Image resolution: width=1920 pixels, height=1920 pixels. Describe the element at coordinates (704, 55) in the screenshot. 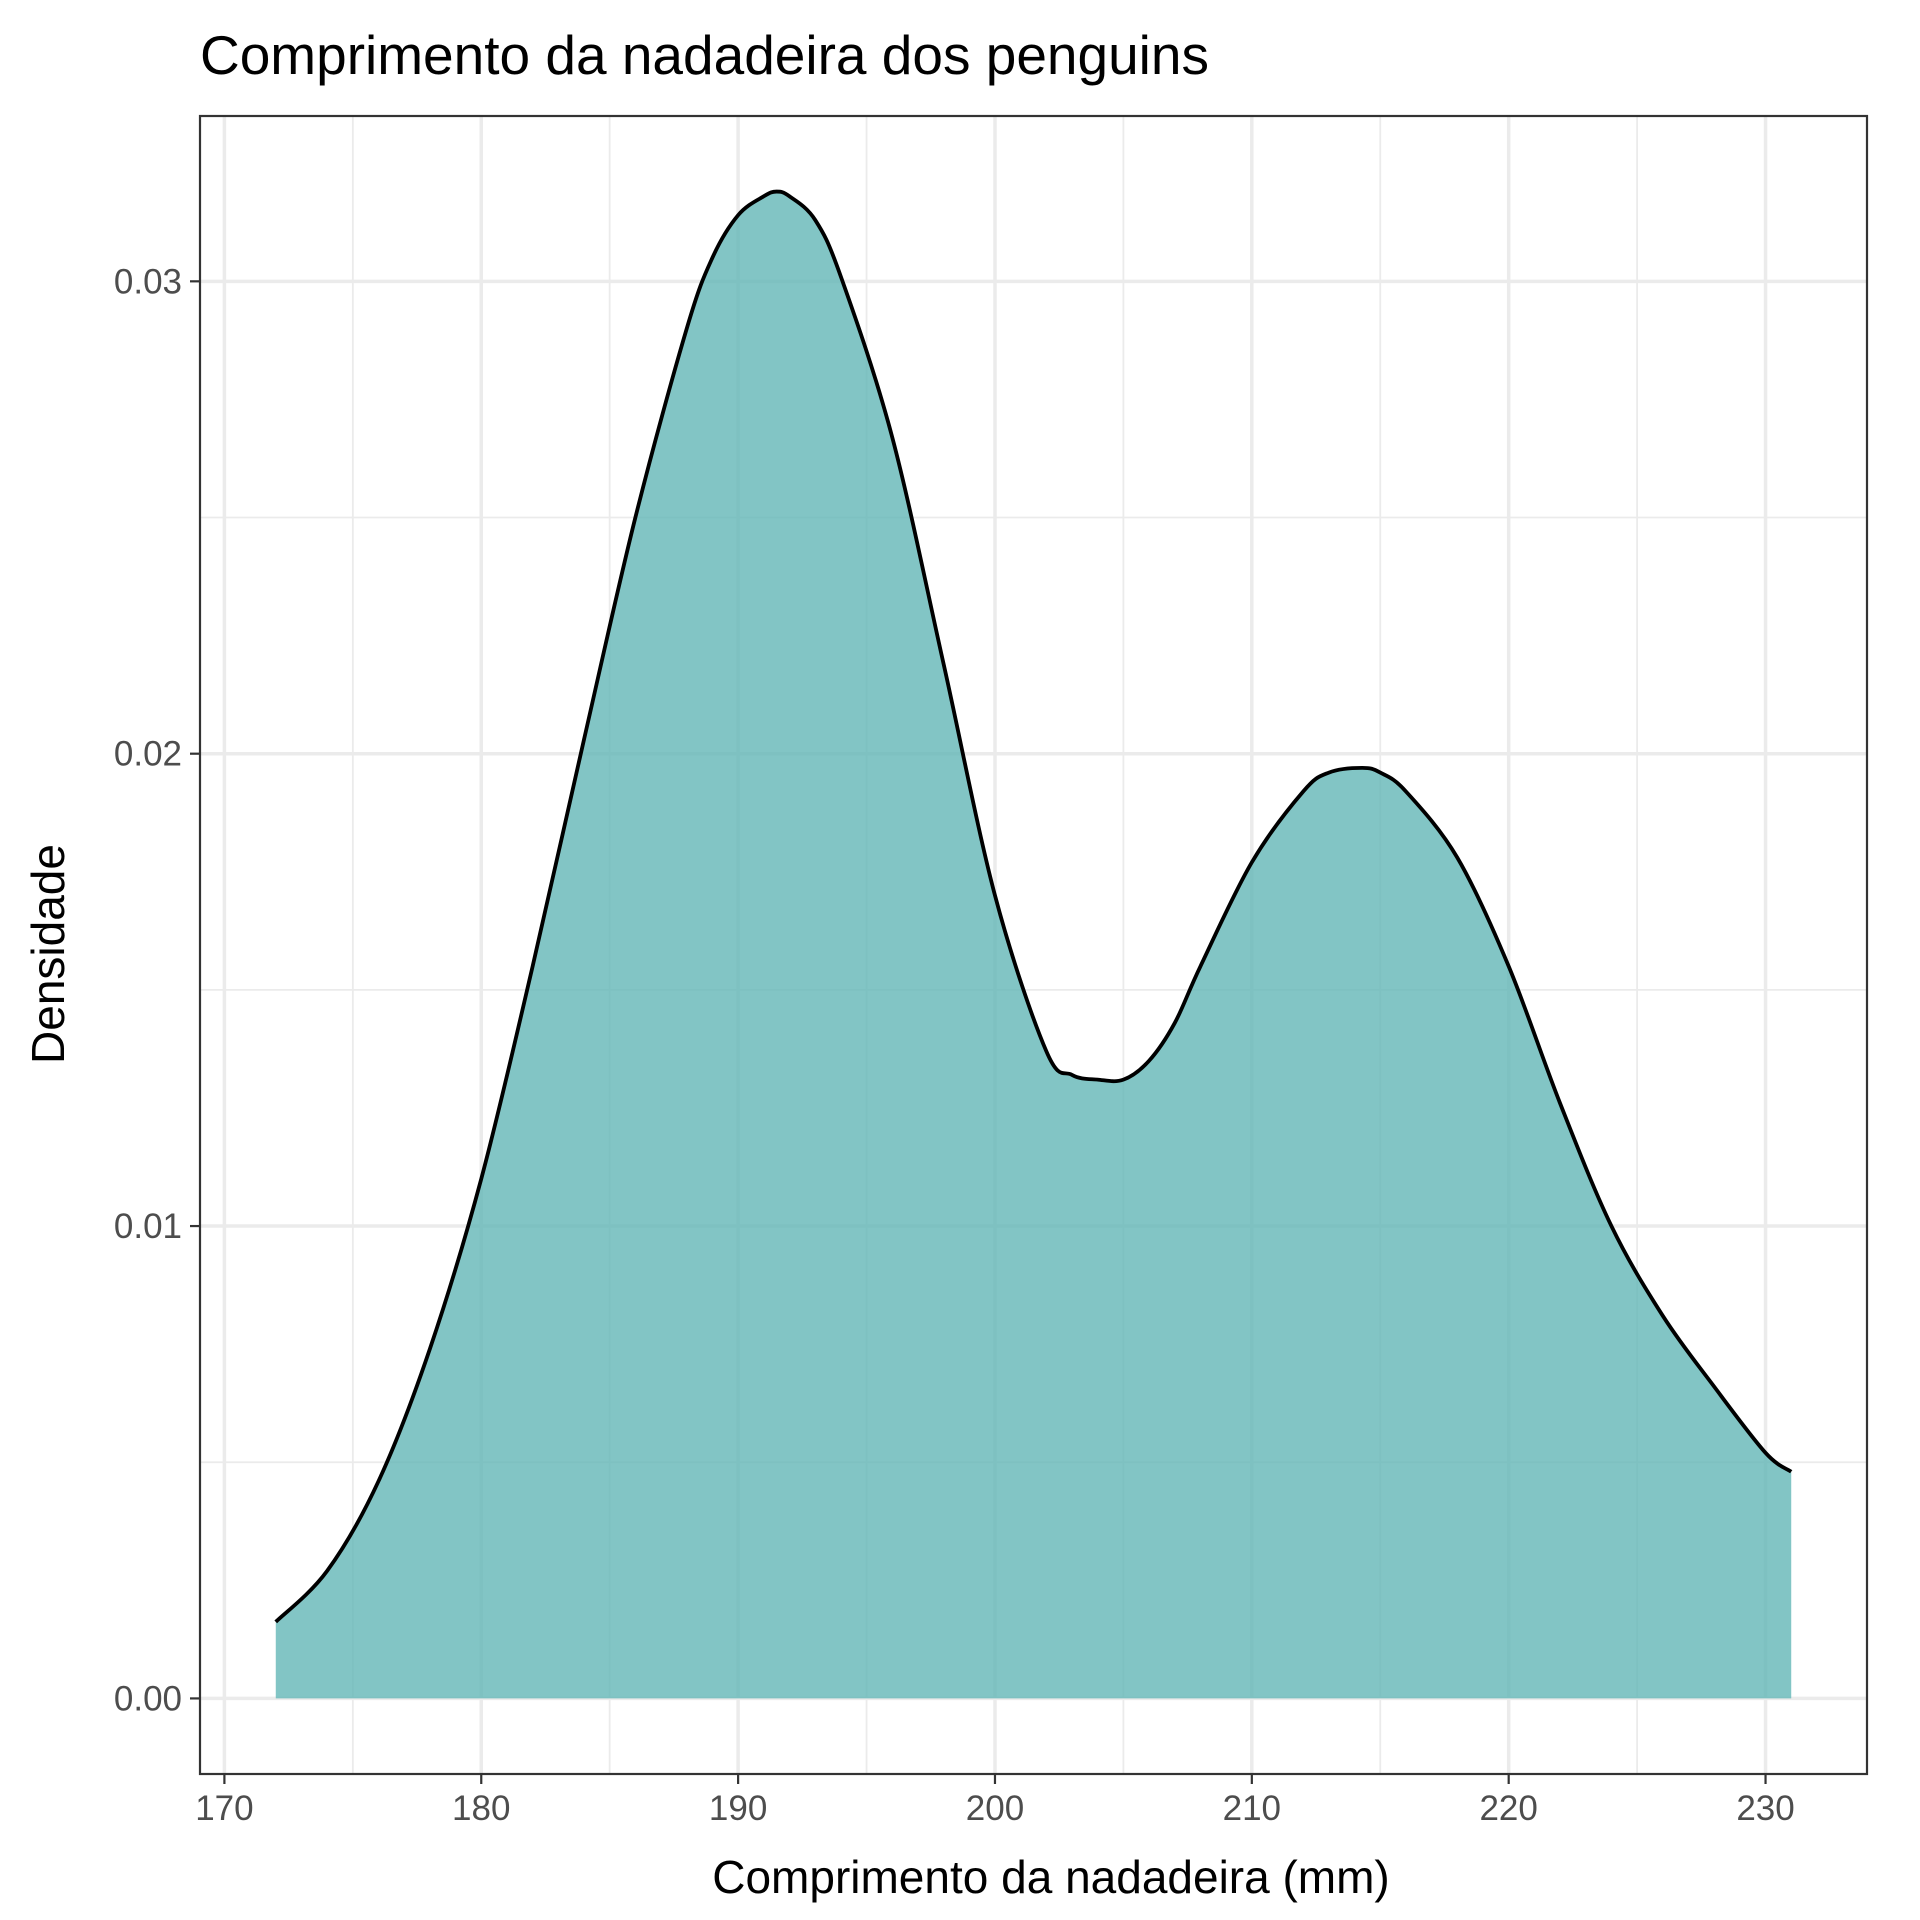

I see `chart-title: Comprimento da nadadeira dos penguins` at that location.